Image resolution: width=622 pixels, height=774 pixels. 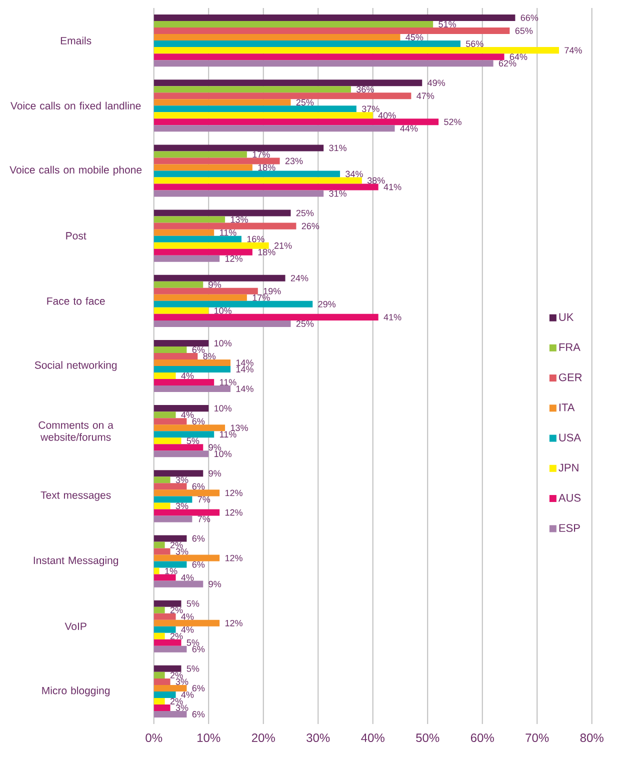 What do you see at coordinates (371, 109) in the screenshot?
I see `data-label: 37%` at bounding box center [371, 109].